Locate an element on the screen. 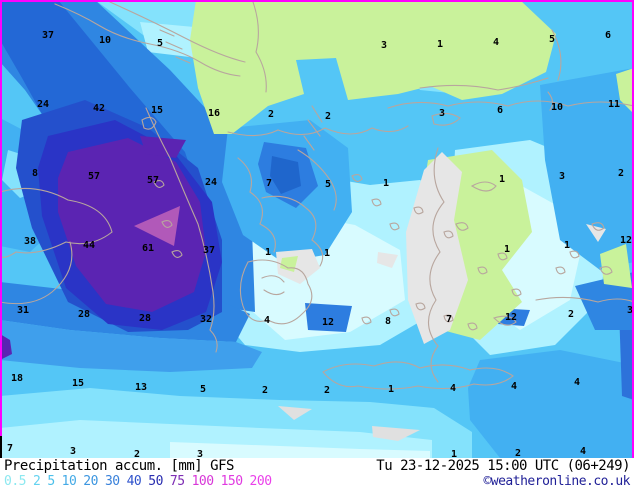 The image size is (634, 490). map-border-right is located at coordinates (633, 229).